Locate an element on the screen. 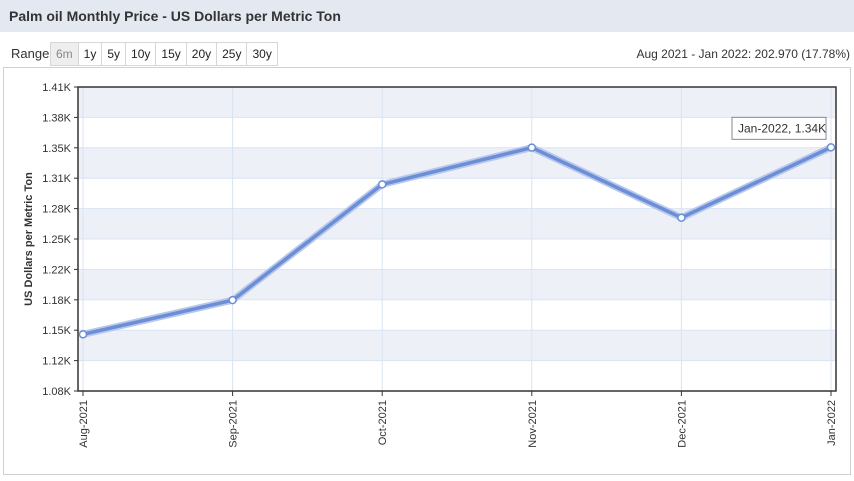 This screenshot has width=854, height=481. y-tick-label: 1.22K is located at coordinates (56, 270).